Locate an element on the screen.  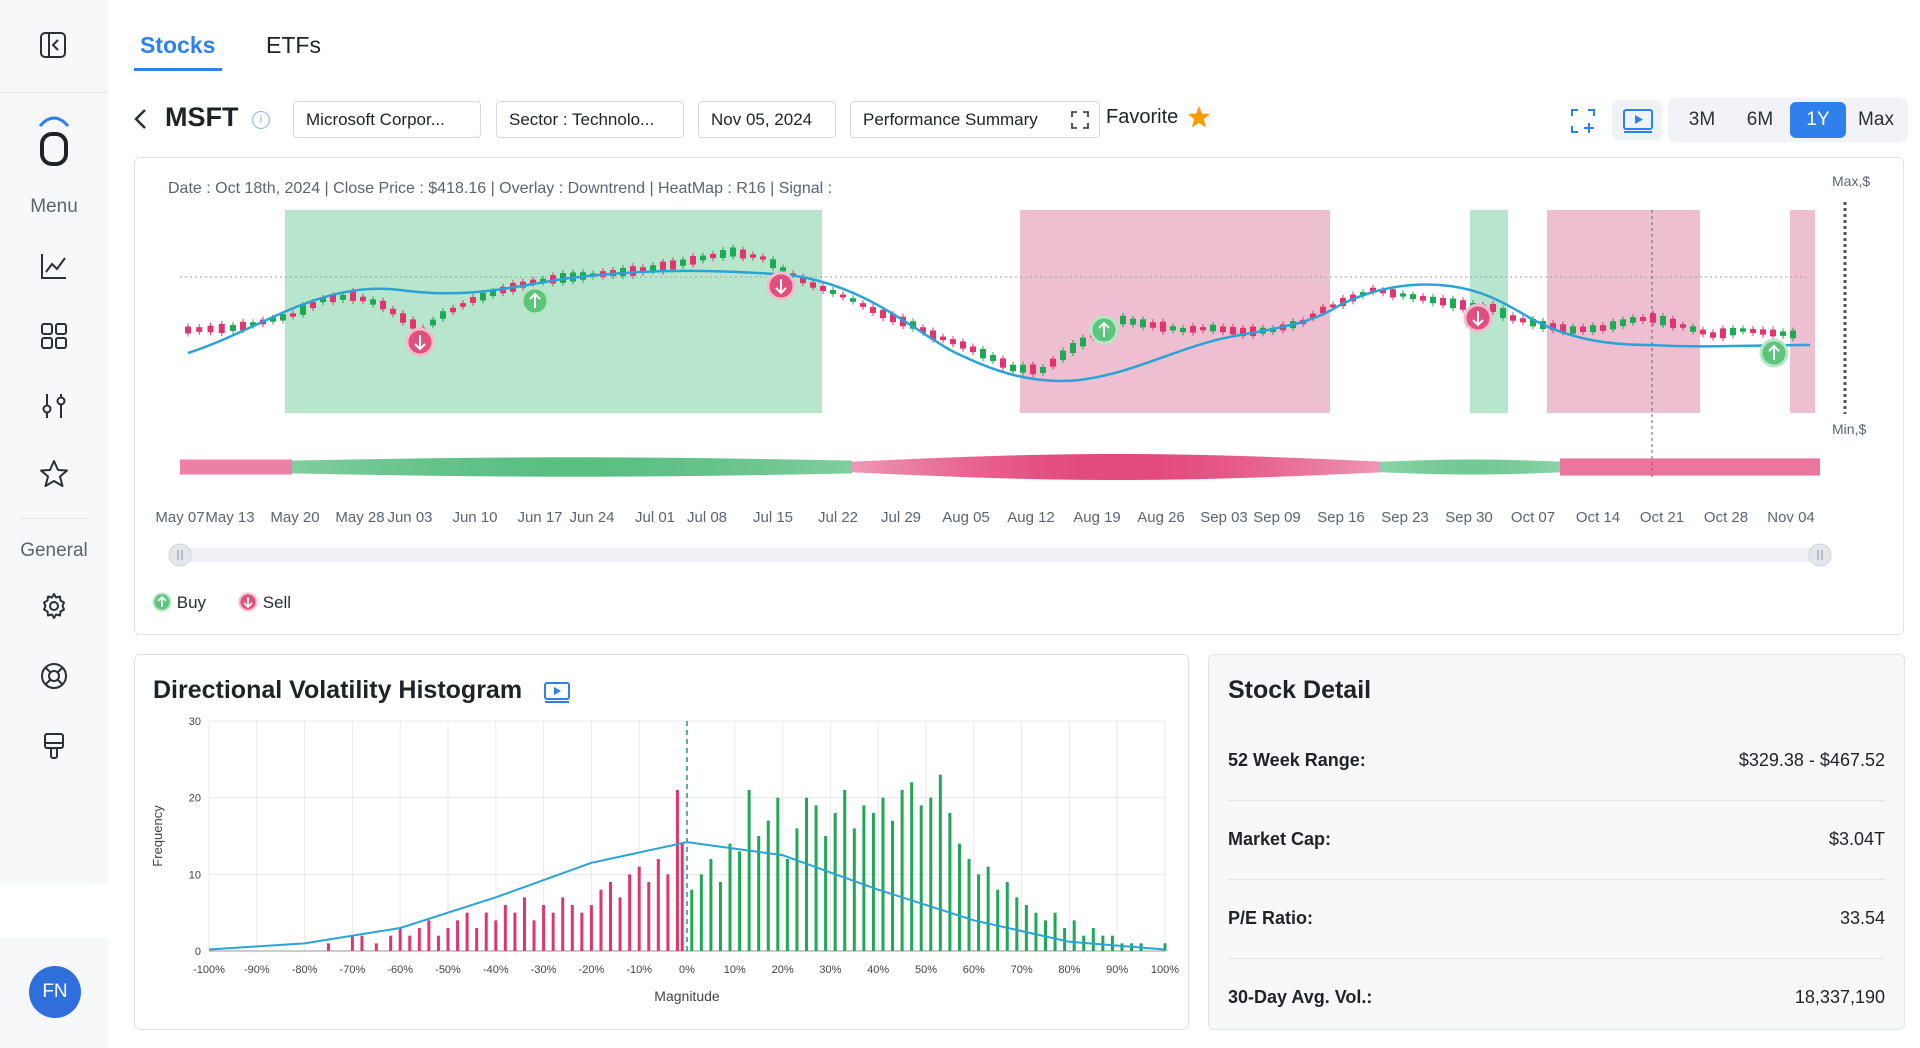
settings-gear-icon is located at coordinates (54, 606).